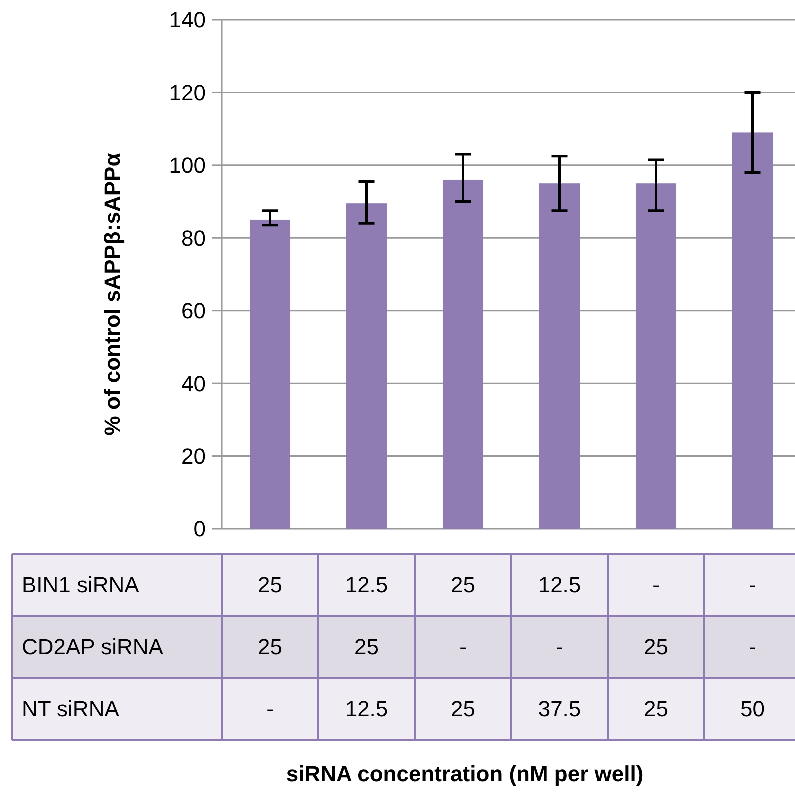 Image resolution: width=795 pixels, height=792 pixels. Describe the element at coordinates (194, 238) in the screenshot. I see `y-tick-label: 80` at that location.